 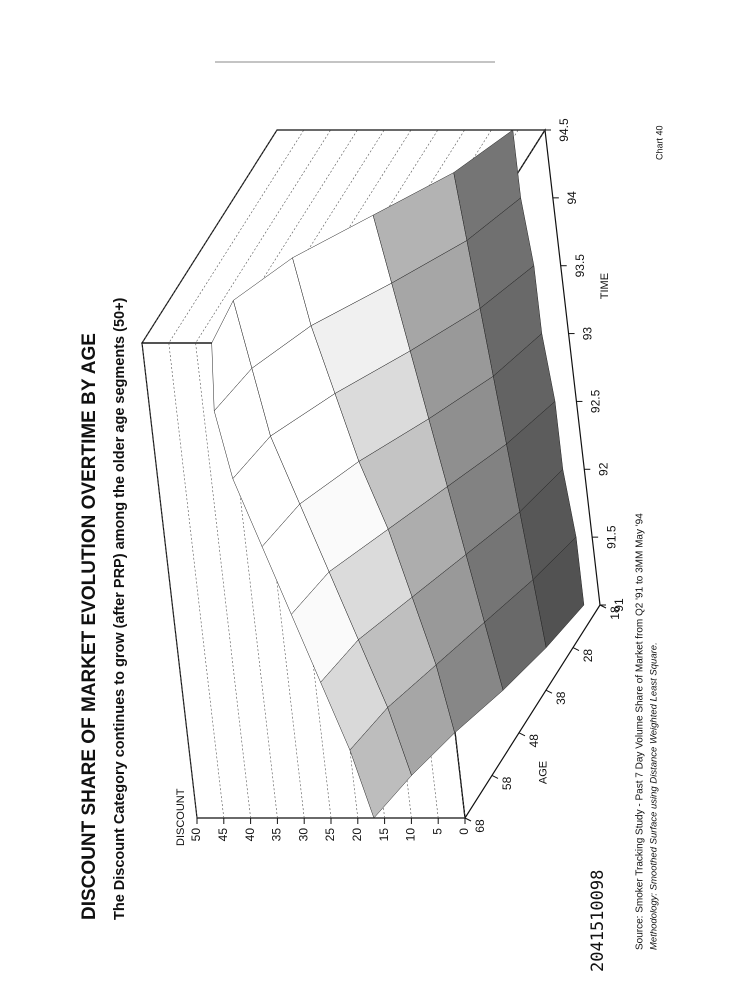 I want to click on z-tick-label: 40, so click(x=250, y=835).